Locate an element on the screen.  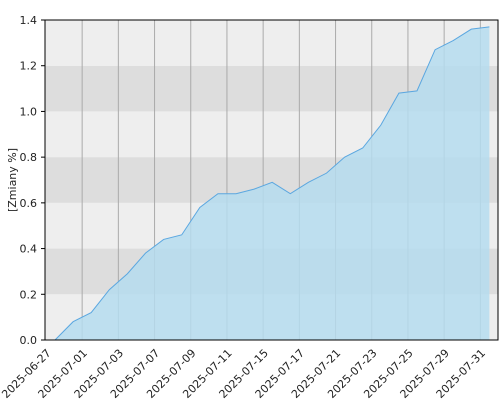
y-tick-label: 0.2 is located at coordinates (29, 294).